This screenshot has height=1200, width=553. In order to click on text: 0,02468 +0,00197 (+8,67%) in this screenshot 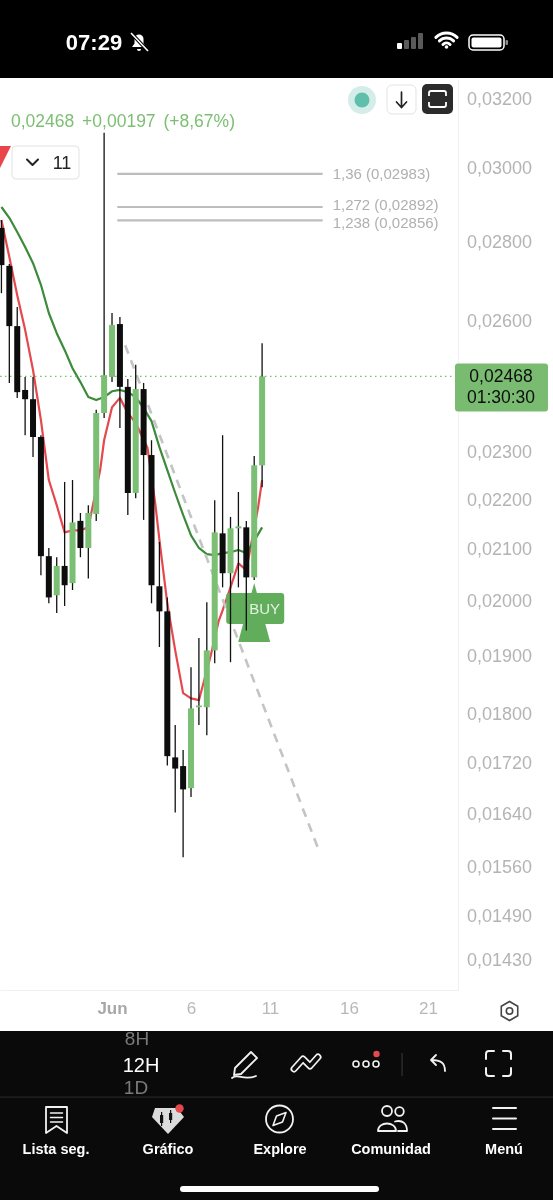, I will do `click(123, 121)`.